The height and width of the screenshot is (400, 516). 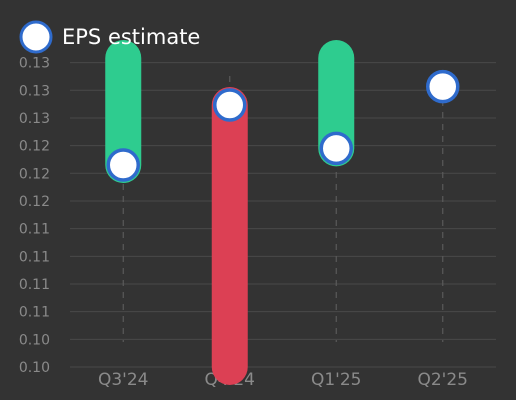 What do you see at coordinates (123, 380) in the screenshot?
I see `x-tick-label: Q3'24` at bounding box center [123, 380].